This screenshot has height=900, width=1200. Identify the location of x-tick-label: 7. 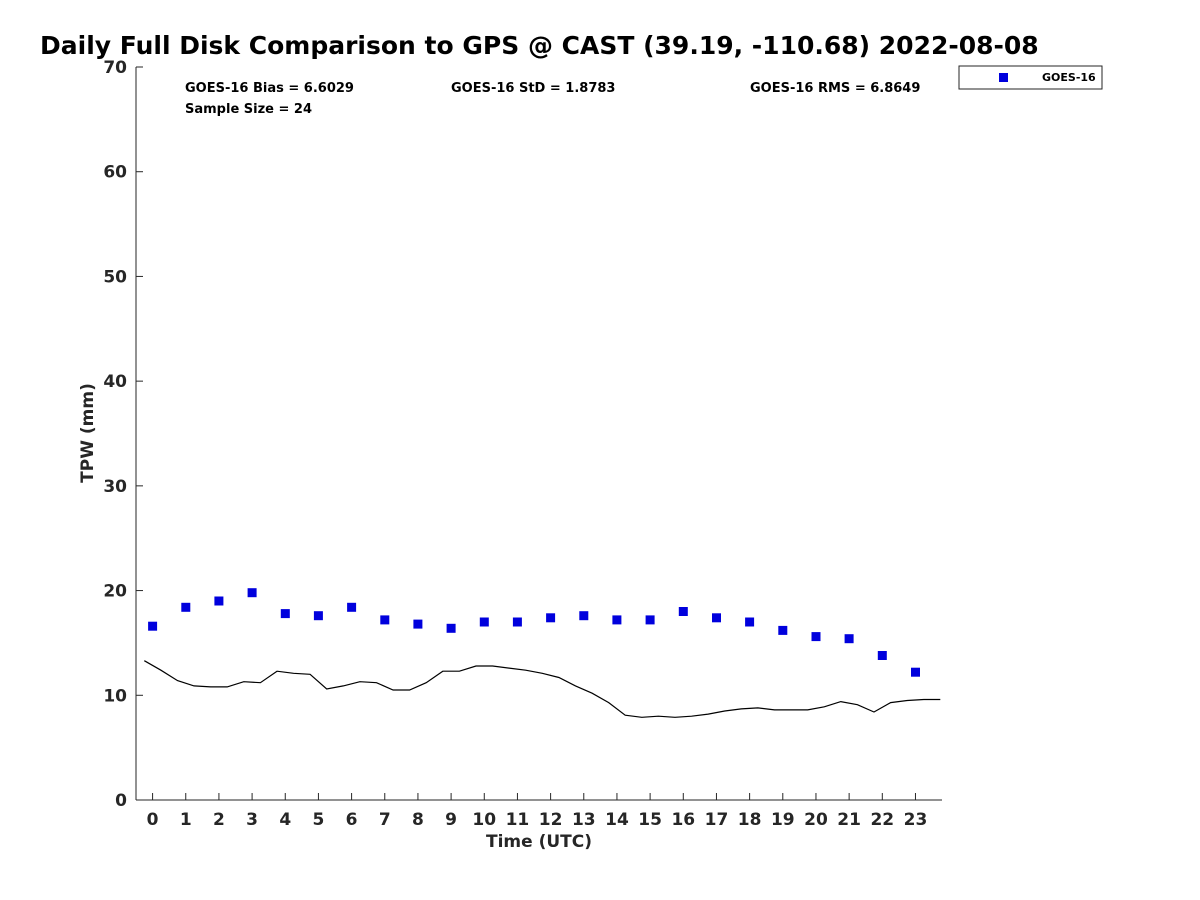
(385, 820).